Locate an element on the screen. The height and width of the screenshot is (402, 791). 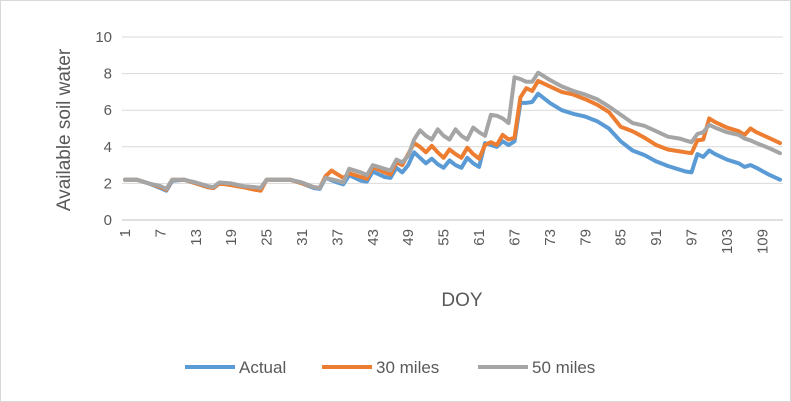
x-tick-label: 103 is located at coordinates (727, 241).